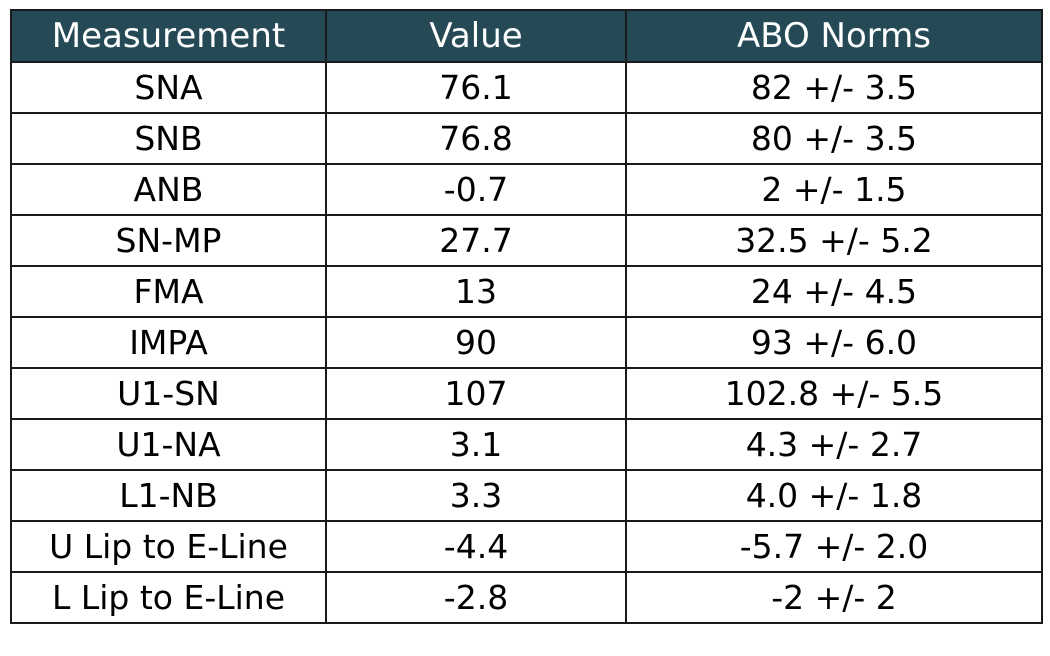 Image resolution: width=1050 pixels, height=656 pixels. I want to click on table-row: SNB 76.8 80 +/- 3.5, so click(526, 138).